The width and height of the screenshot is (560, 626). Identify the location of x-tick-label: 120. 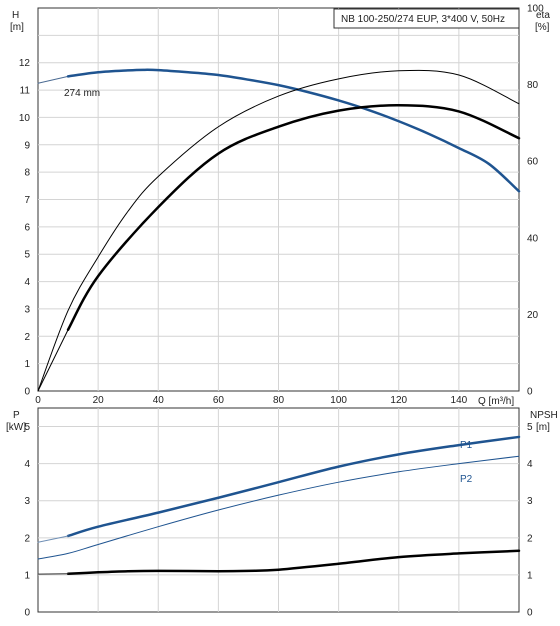
(398, 400).